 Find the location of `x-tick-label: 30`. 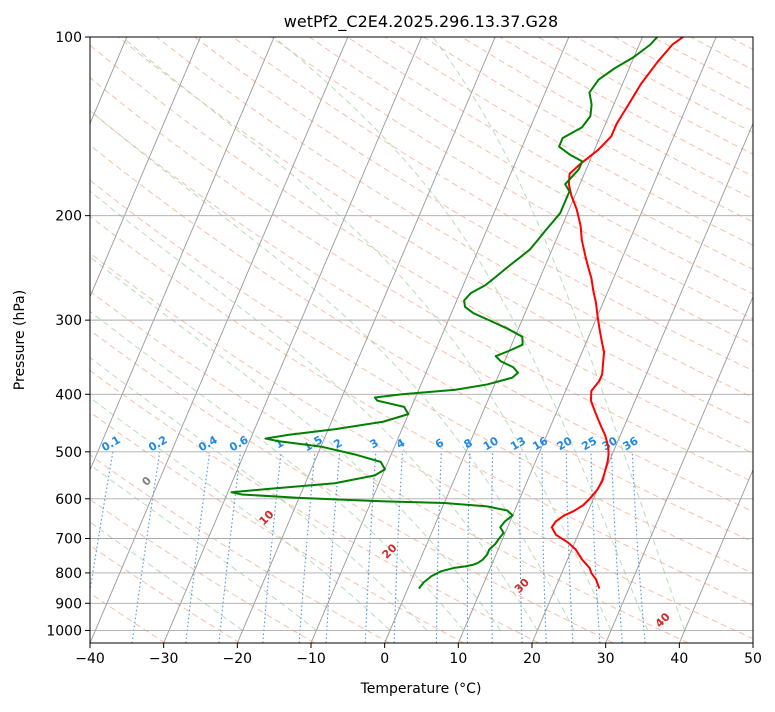

x-tick-label: 30 is located at coordinates (606, 659).